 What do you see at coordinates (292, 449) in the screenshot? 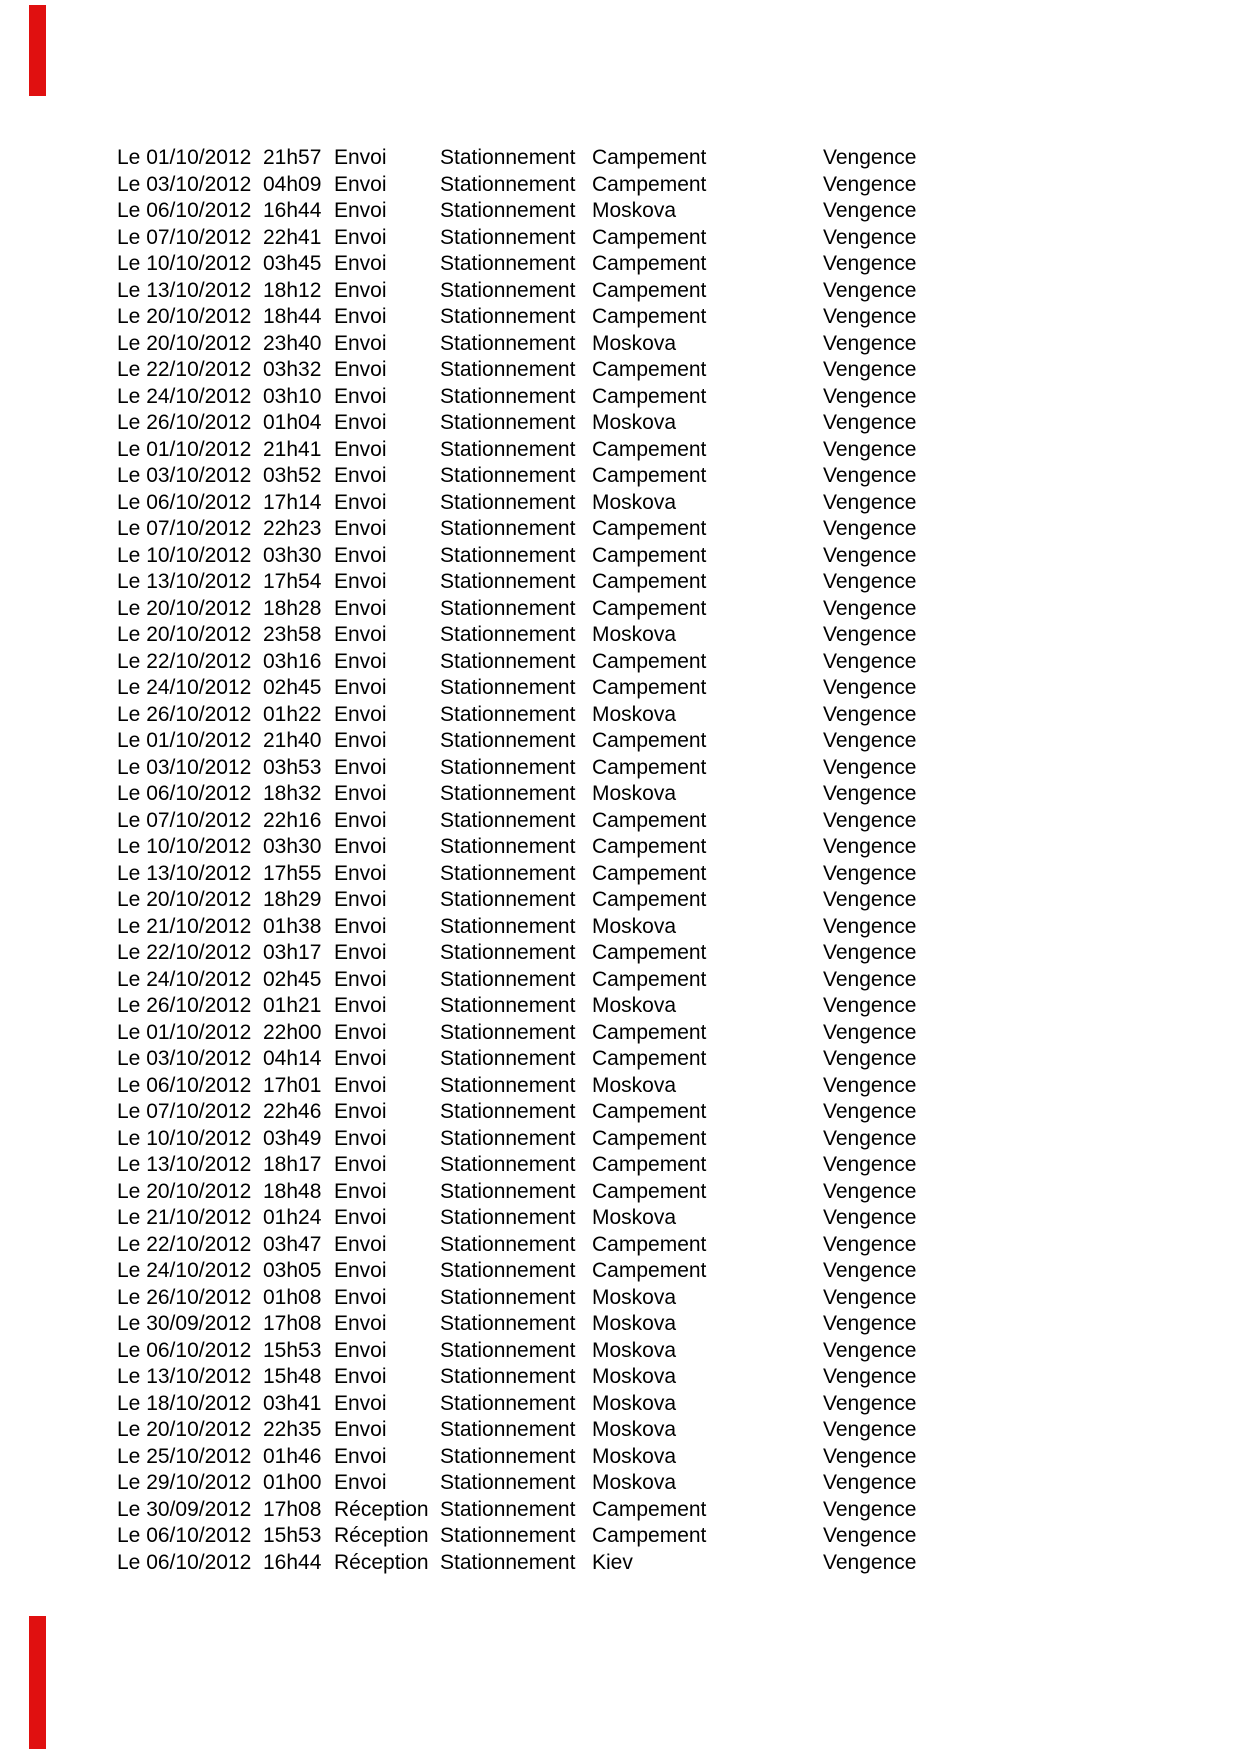
I see `cell-time: 21h41` at bounding box center [292, 449].